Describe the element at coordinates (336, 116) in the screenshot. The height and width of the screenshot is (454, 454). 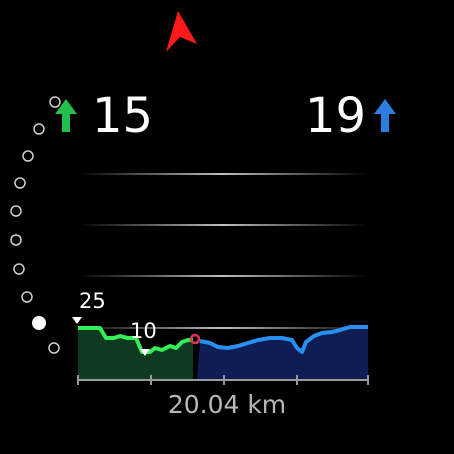
I see `right-stat-value: 19` at that location.